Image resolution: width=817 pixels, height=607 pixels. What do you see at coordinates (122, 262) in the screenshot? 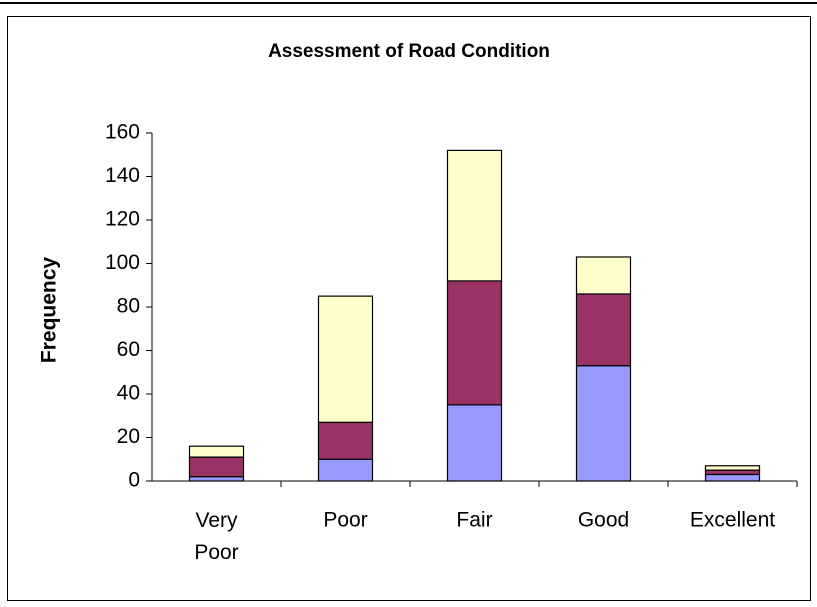
I see `y-tick-label: 100` at bounding box center [122, 262].